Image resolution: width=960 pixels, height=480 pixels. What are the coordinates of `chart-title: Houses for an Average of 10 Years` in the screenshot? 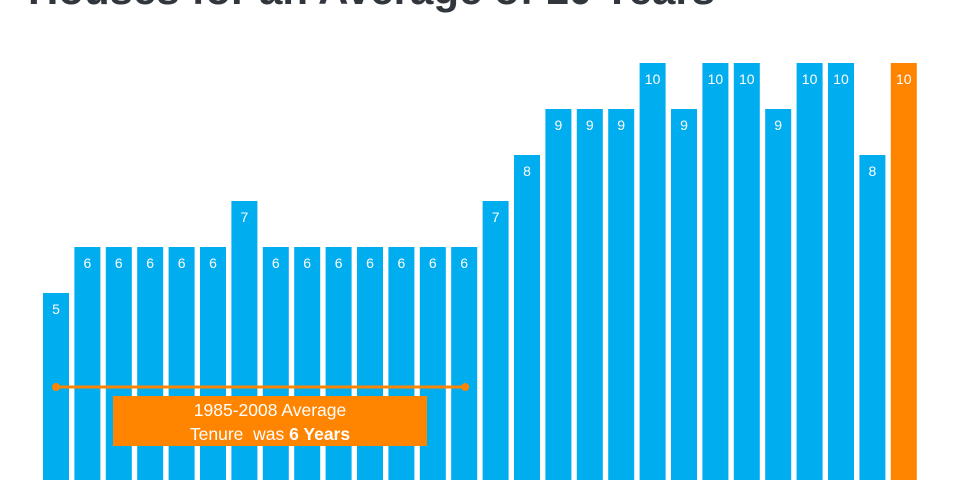 It's located at (371, 7).